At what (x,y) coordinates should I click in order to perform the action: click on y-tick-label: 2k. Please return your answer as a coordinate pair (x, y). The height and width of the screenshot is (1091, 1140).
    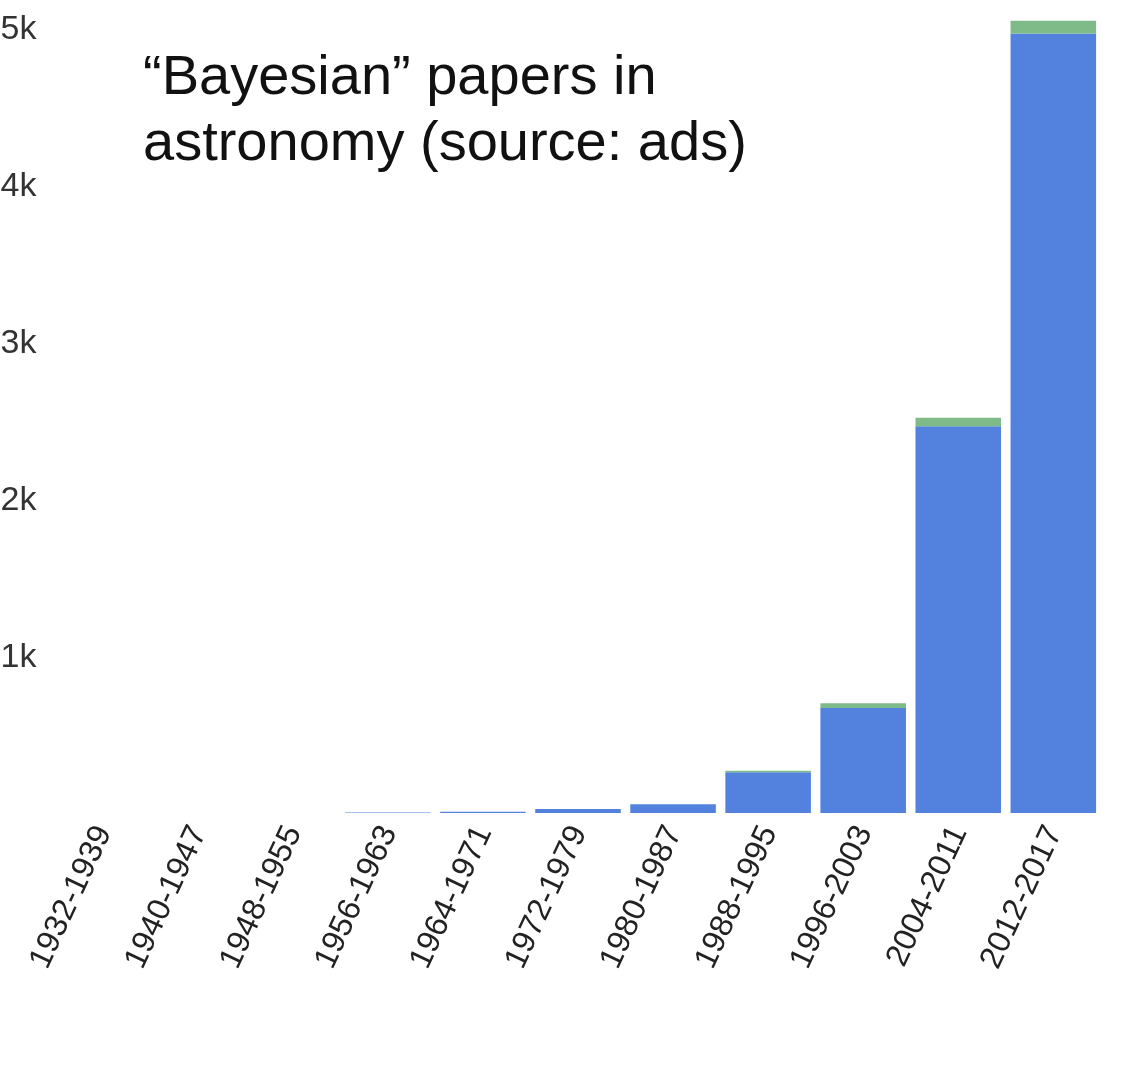
    Looking at the image, I should click on (19, 497).